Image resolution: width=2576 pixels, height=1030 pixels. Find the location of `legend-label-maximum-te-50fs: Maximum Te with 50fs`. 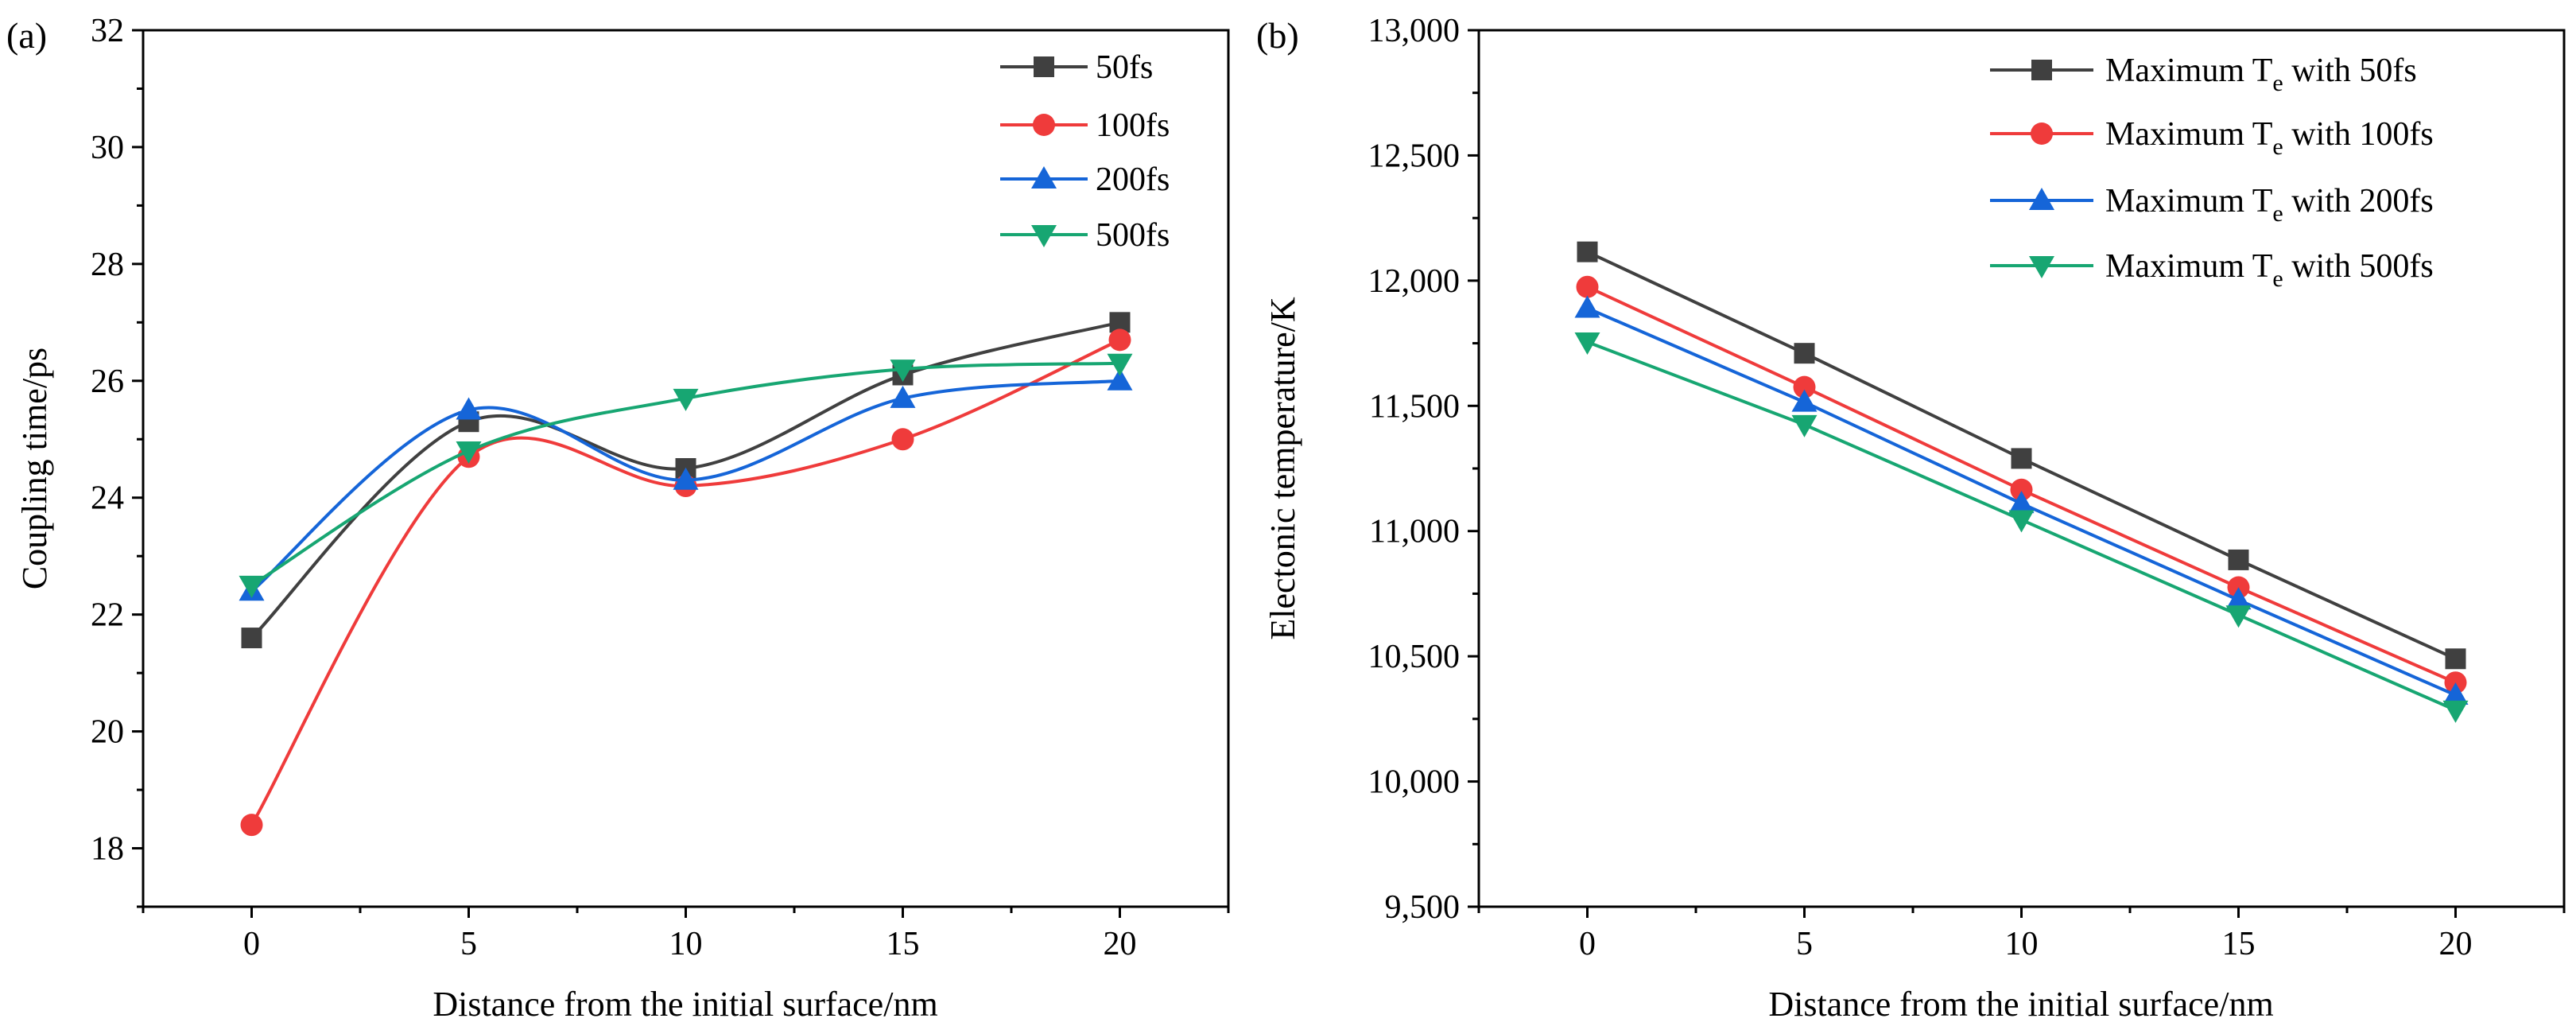

legend-label-maximum-te-50fs: Maximum Te with 50fs is located at coordinates (2261, 74).